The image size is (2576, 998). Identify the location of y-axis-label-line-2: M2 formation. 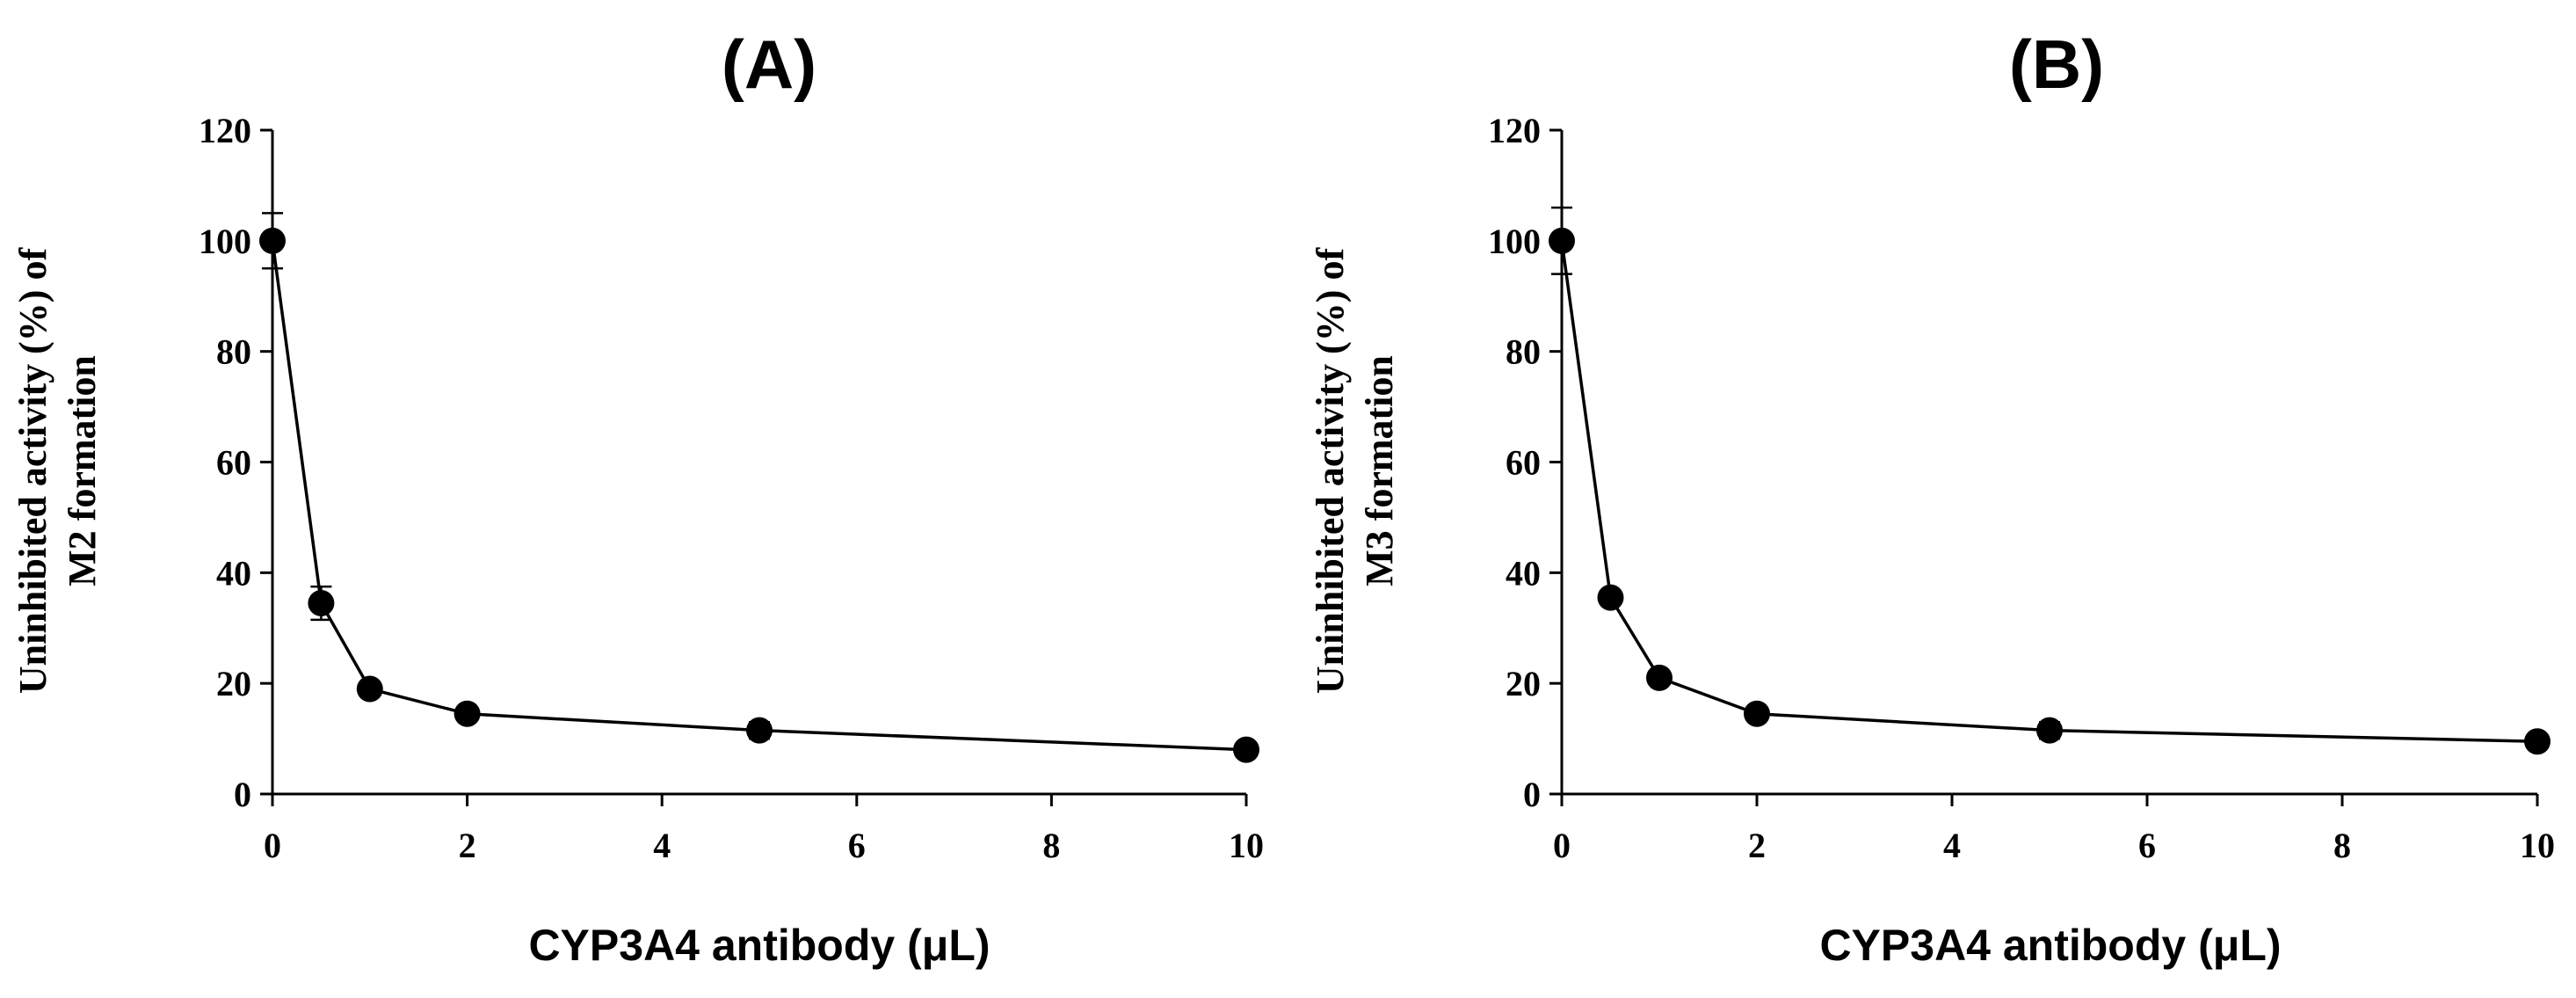
(82, 470).